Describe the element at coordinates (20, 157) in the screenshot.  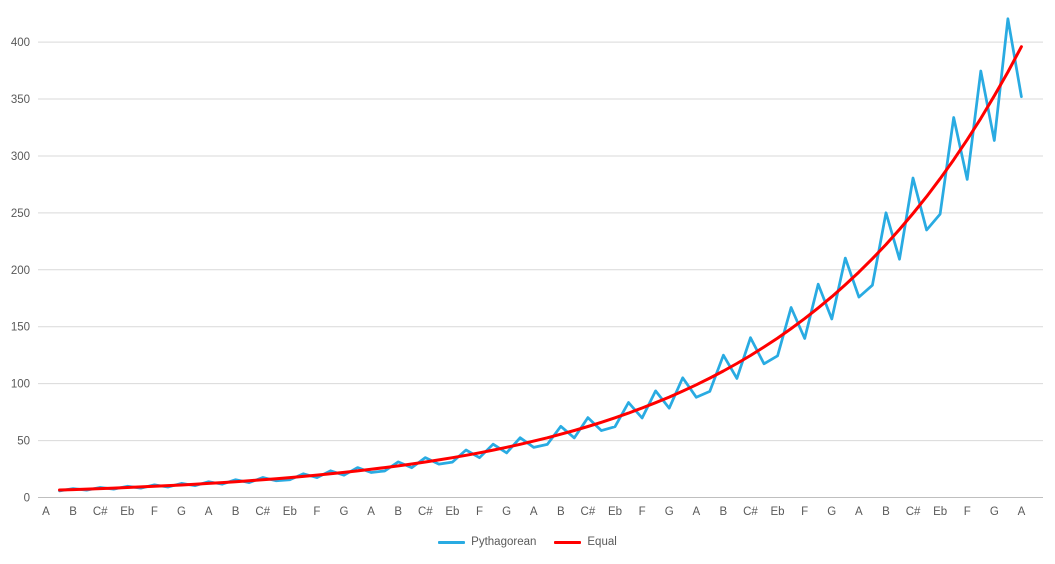
I see `y-axis-tick-label: 300` at that location.